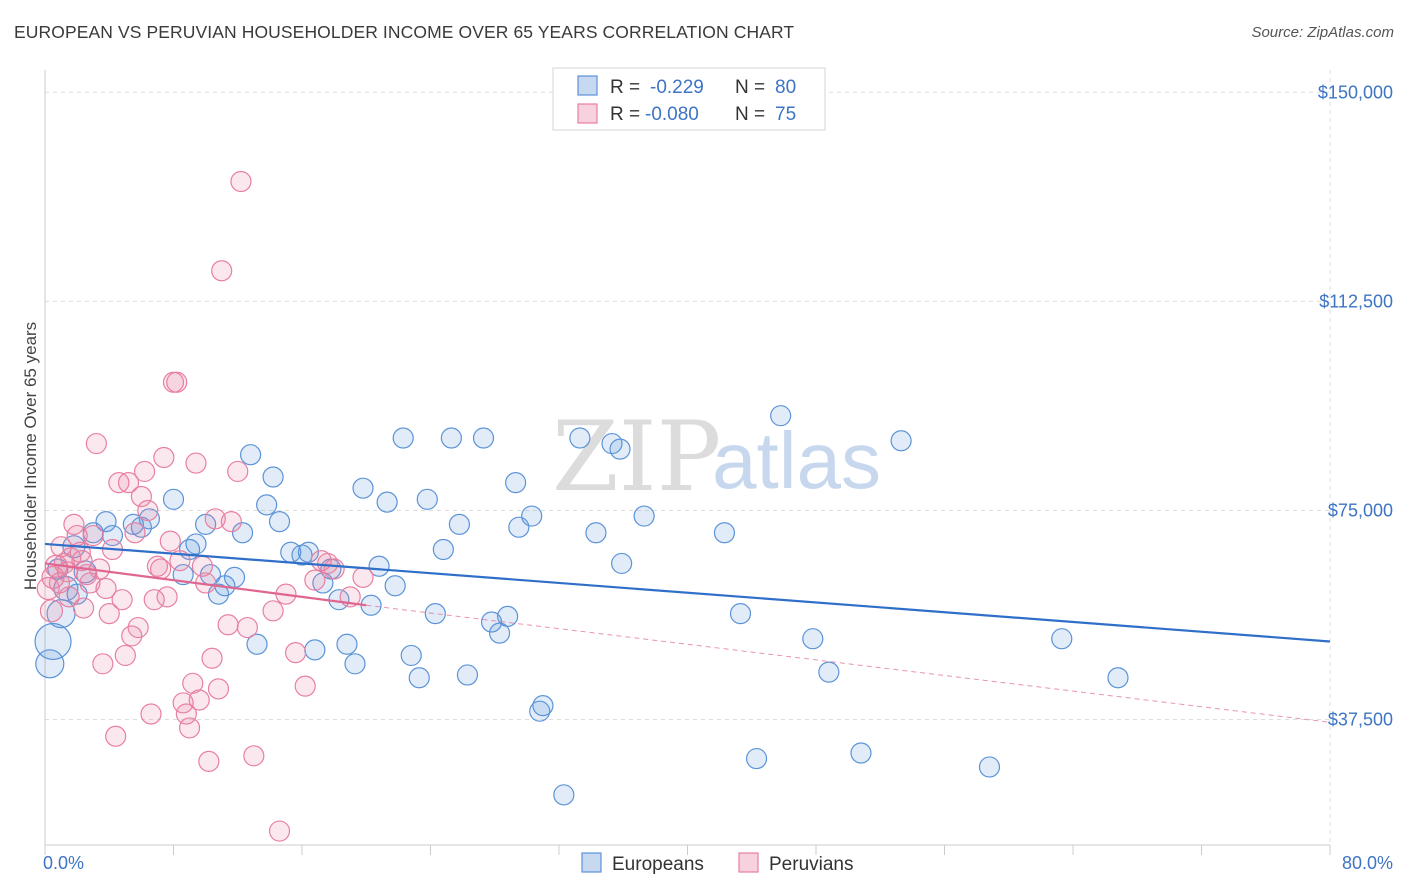 The height and width of the screenshot is (892, 1406). What do you see at coordinates (848, 663) in the screenshot?
I see `peruvians-trend-extension` at bounding box center [848, 663].